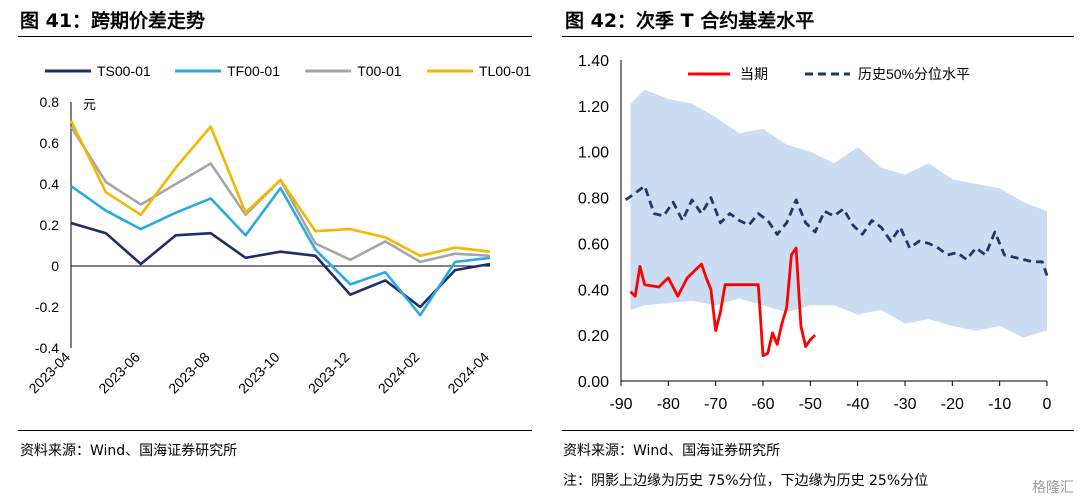  Describe the element at coordinates (55, 266) in the screenshot. I see `y-tick-label: 0` at that location.